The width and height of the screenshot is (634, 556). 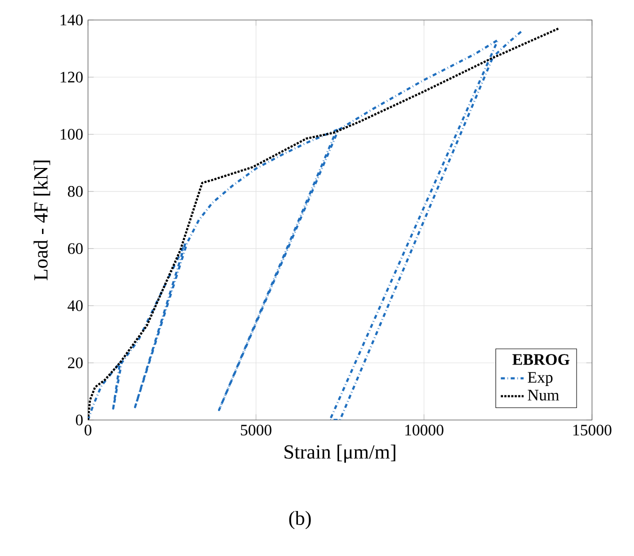 I want to click on y-tick-label: 80, so click(x=75, y=191).